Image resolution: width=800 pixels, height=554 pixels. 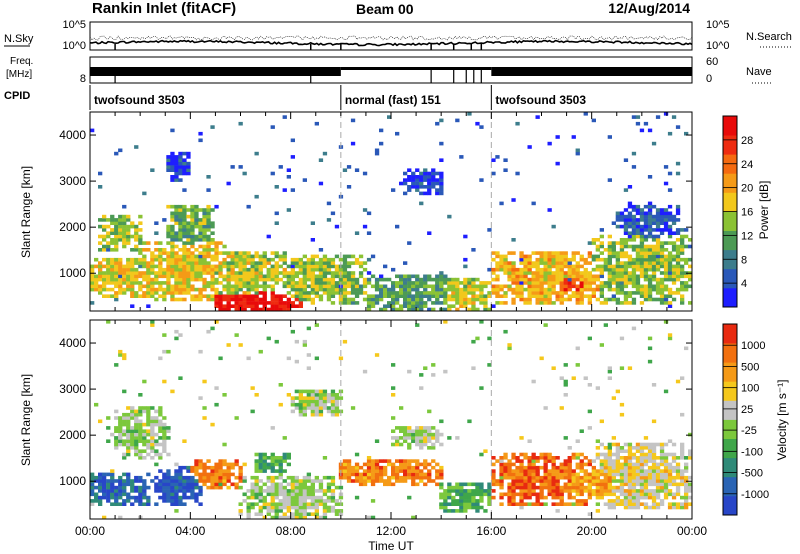 I want to click on colorbar-tick-label: 28, so click(x=747, y=141).